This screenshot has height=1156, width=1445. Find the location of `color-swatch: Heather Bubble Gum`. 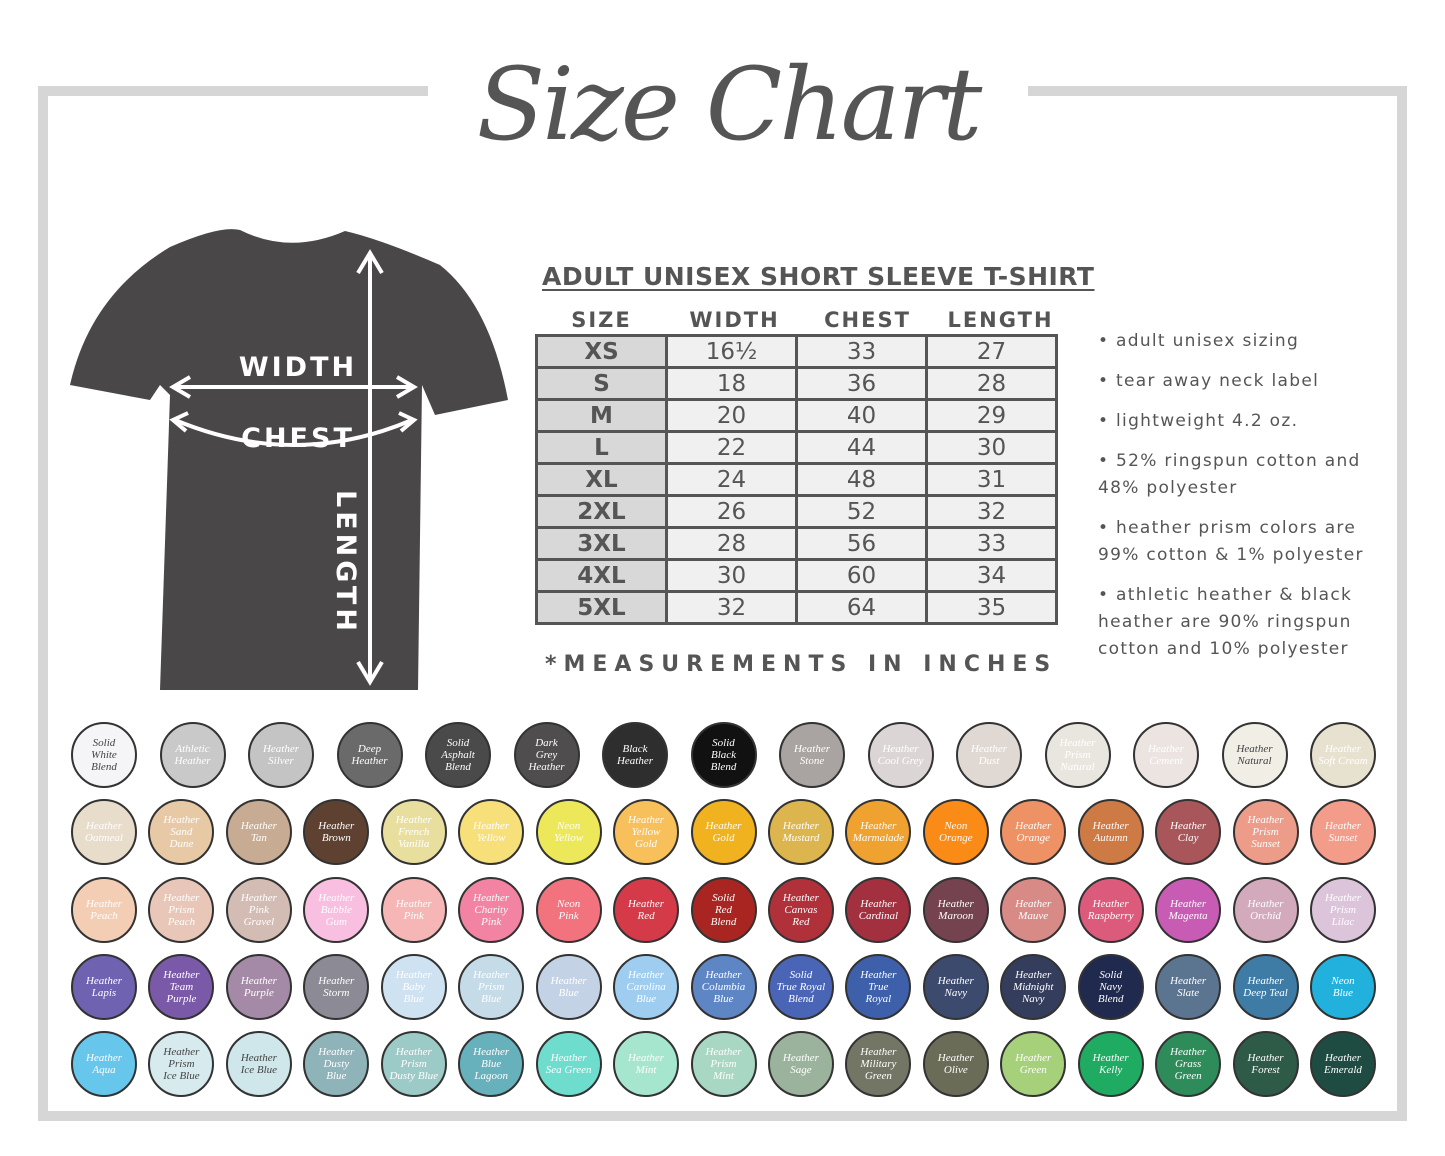

color-swatch: Heather Bubble Gum is located at coordinates (336, 910).